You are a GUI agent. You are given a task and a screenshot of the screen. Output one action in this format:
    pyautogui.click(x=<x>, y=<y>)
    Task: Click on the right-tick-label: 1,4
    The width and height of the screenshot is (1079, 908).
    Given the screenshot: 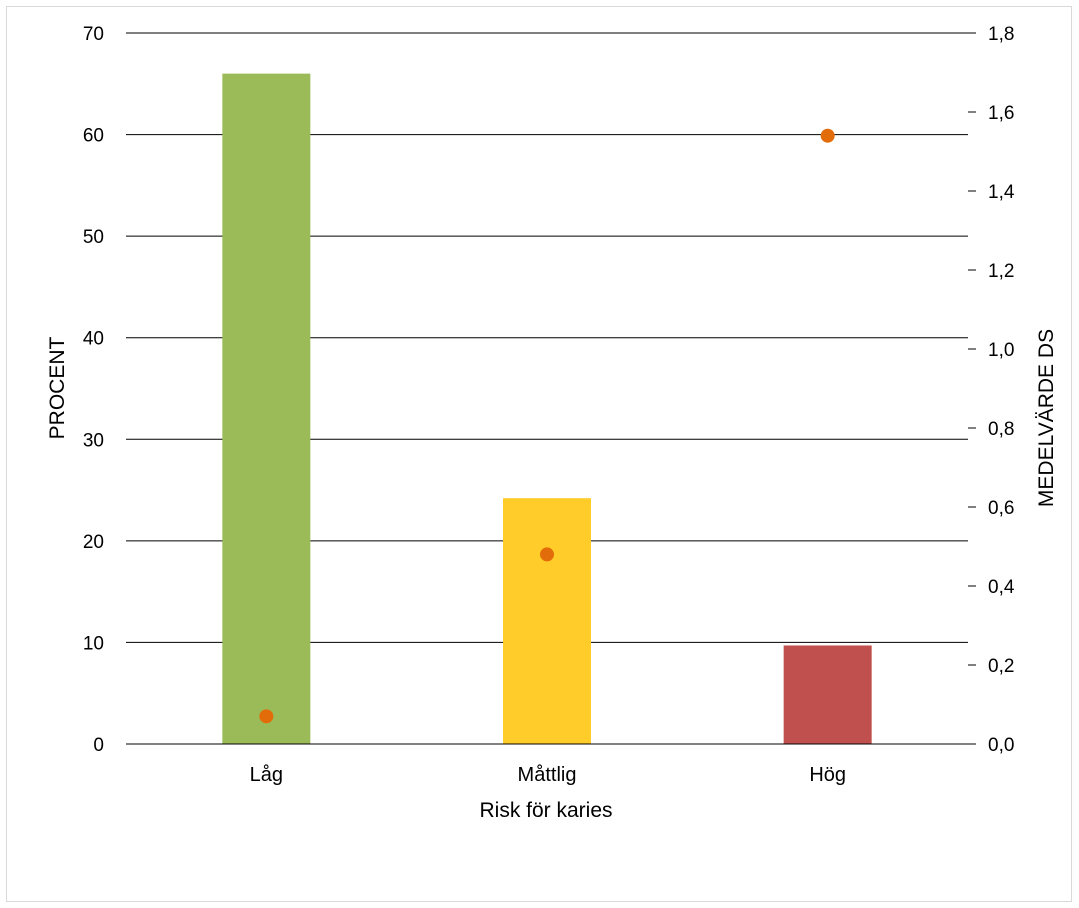 What is the action you would take?
    pyautogui.click(x=1001, y=192)
    